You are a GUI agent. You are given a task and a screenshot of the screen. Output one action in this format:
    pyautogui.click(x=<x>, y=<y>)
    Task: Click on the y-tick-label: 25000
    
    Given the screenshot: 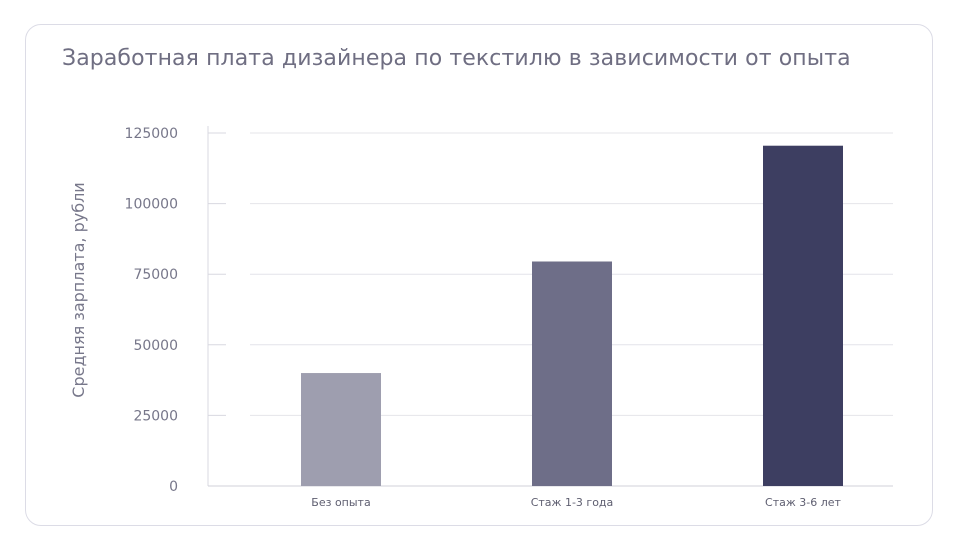 What is the action you would take?
    pyautogui.click(x=155, y=416)
    